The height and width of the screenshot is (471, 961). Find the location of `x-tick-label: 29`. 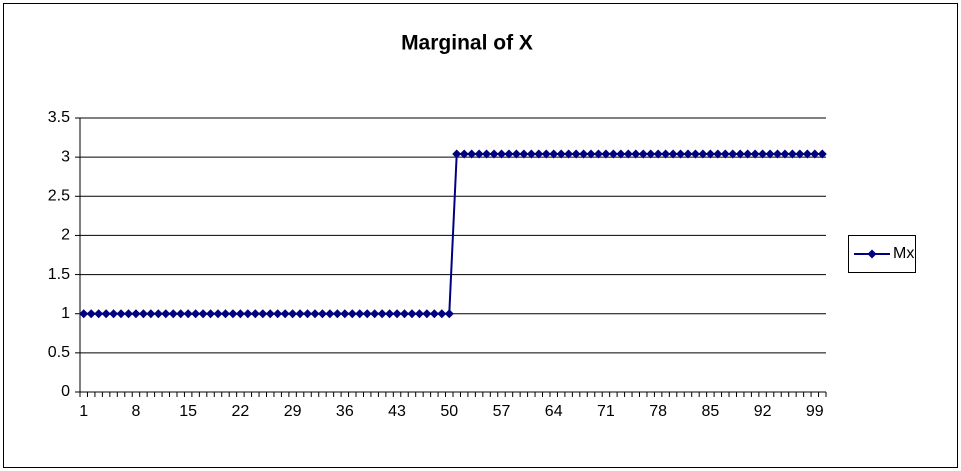

x-tick-label: 29 is located at coordinates (293, 411).